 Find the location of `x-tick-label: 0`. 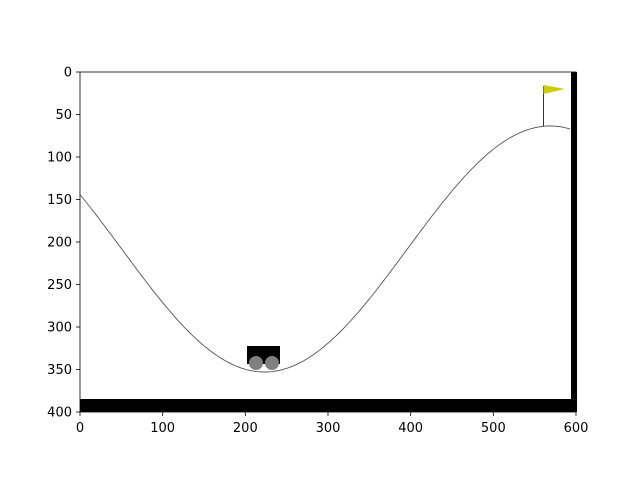

x-tick-label: 0 is located at coordinates (80, 428).